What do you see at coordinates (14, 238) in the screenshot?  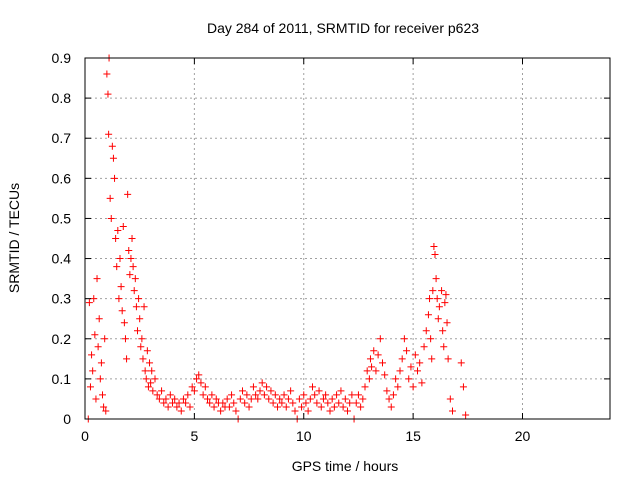 I see `y-axis-label: SRMTID / TECUs` at bounding box center [14, 238].